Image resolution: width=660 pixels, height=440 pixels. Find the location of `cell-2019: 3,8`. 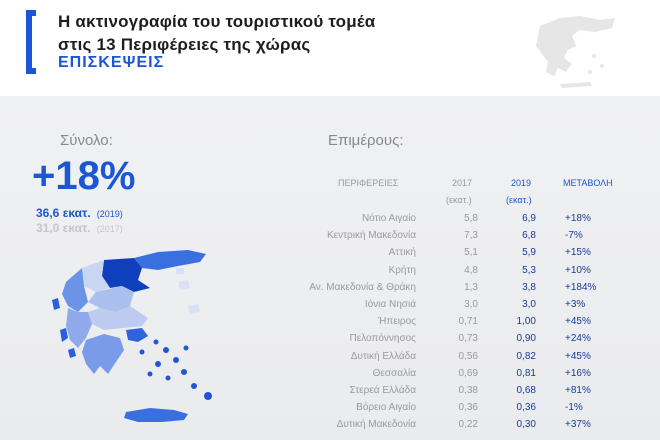

cell-2019: 3,8 is located at coordinates (529, 287).